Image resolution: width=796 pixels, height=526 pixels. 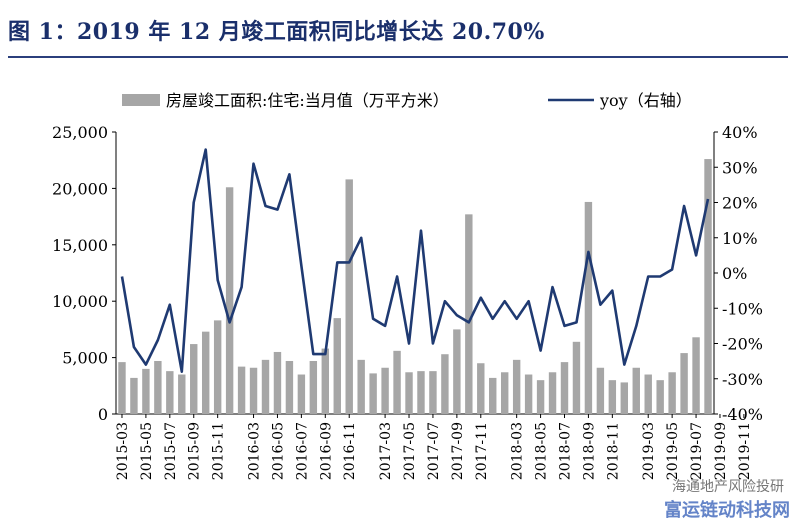 I want to click on legend-line-label: yoy（右轴）, so click(x=645, y=100).